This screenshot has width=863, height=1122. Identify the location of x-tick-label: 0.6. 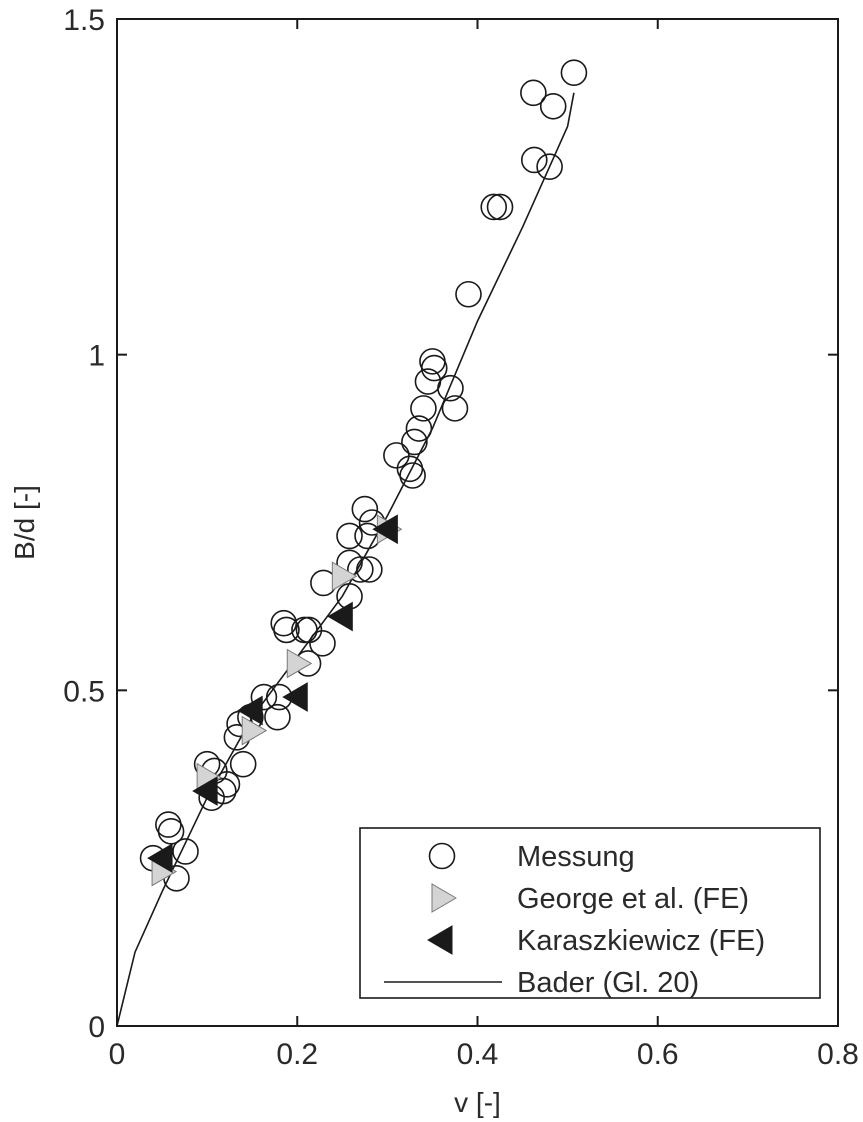
(658, 1054).